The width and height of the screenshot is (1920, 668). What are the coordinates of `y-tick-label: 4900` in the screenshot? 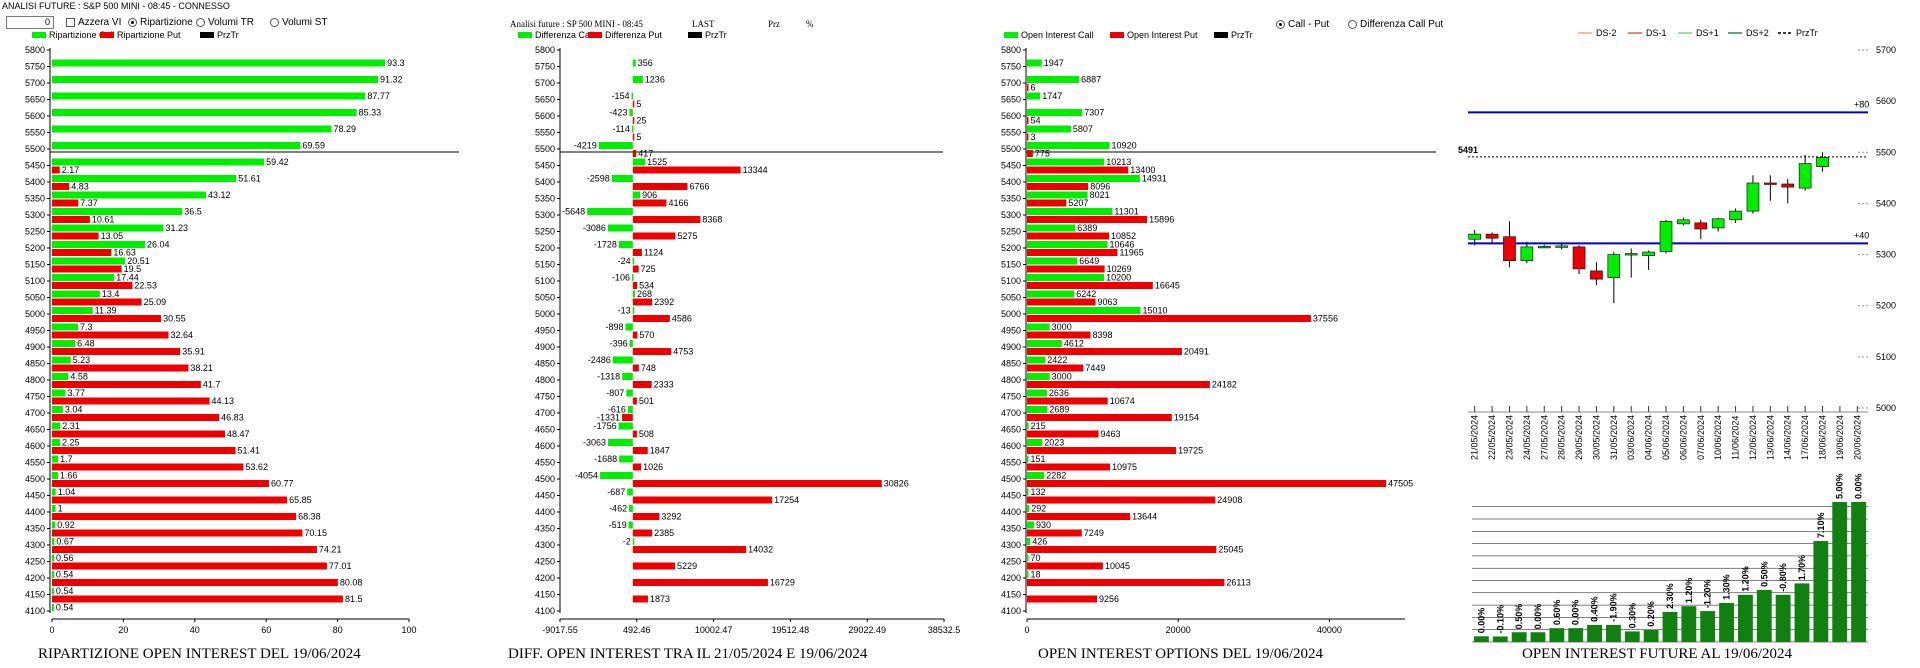 It's located at (1011, 347).